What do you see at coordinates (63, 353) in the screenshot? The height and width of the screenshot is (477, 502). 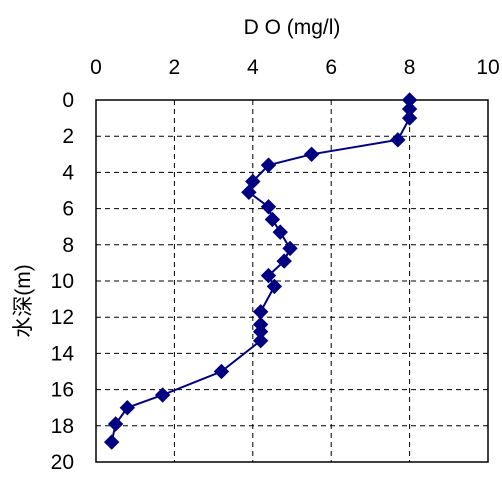 I see `y-tick-label: 14` at bounding box center [63, 353].